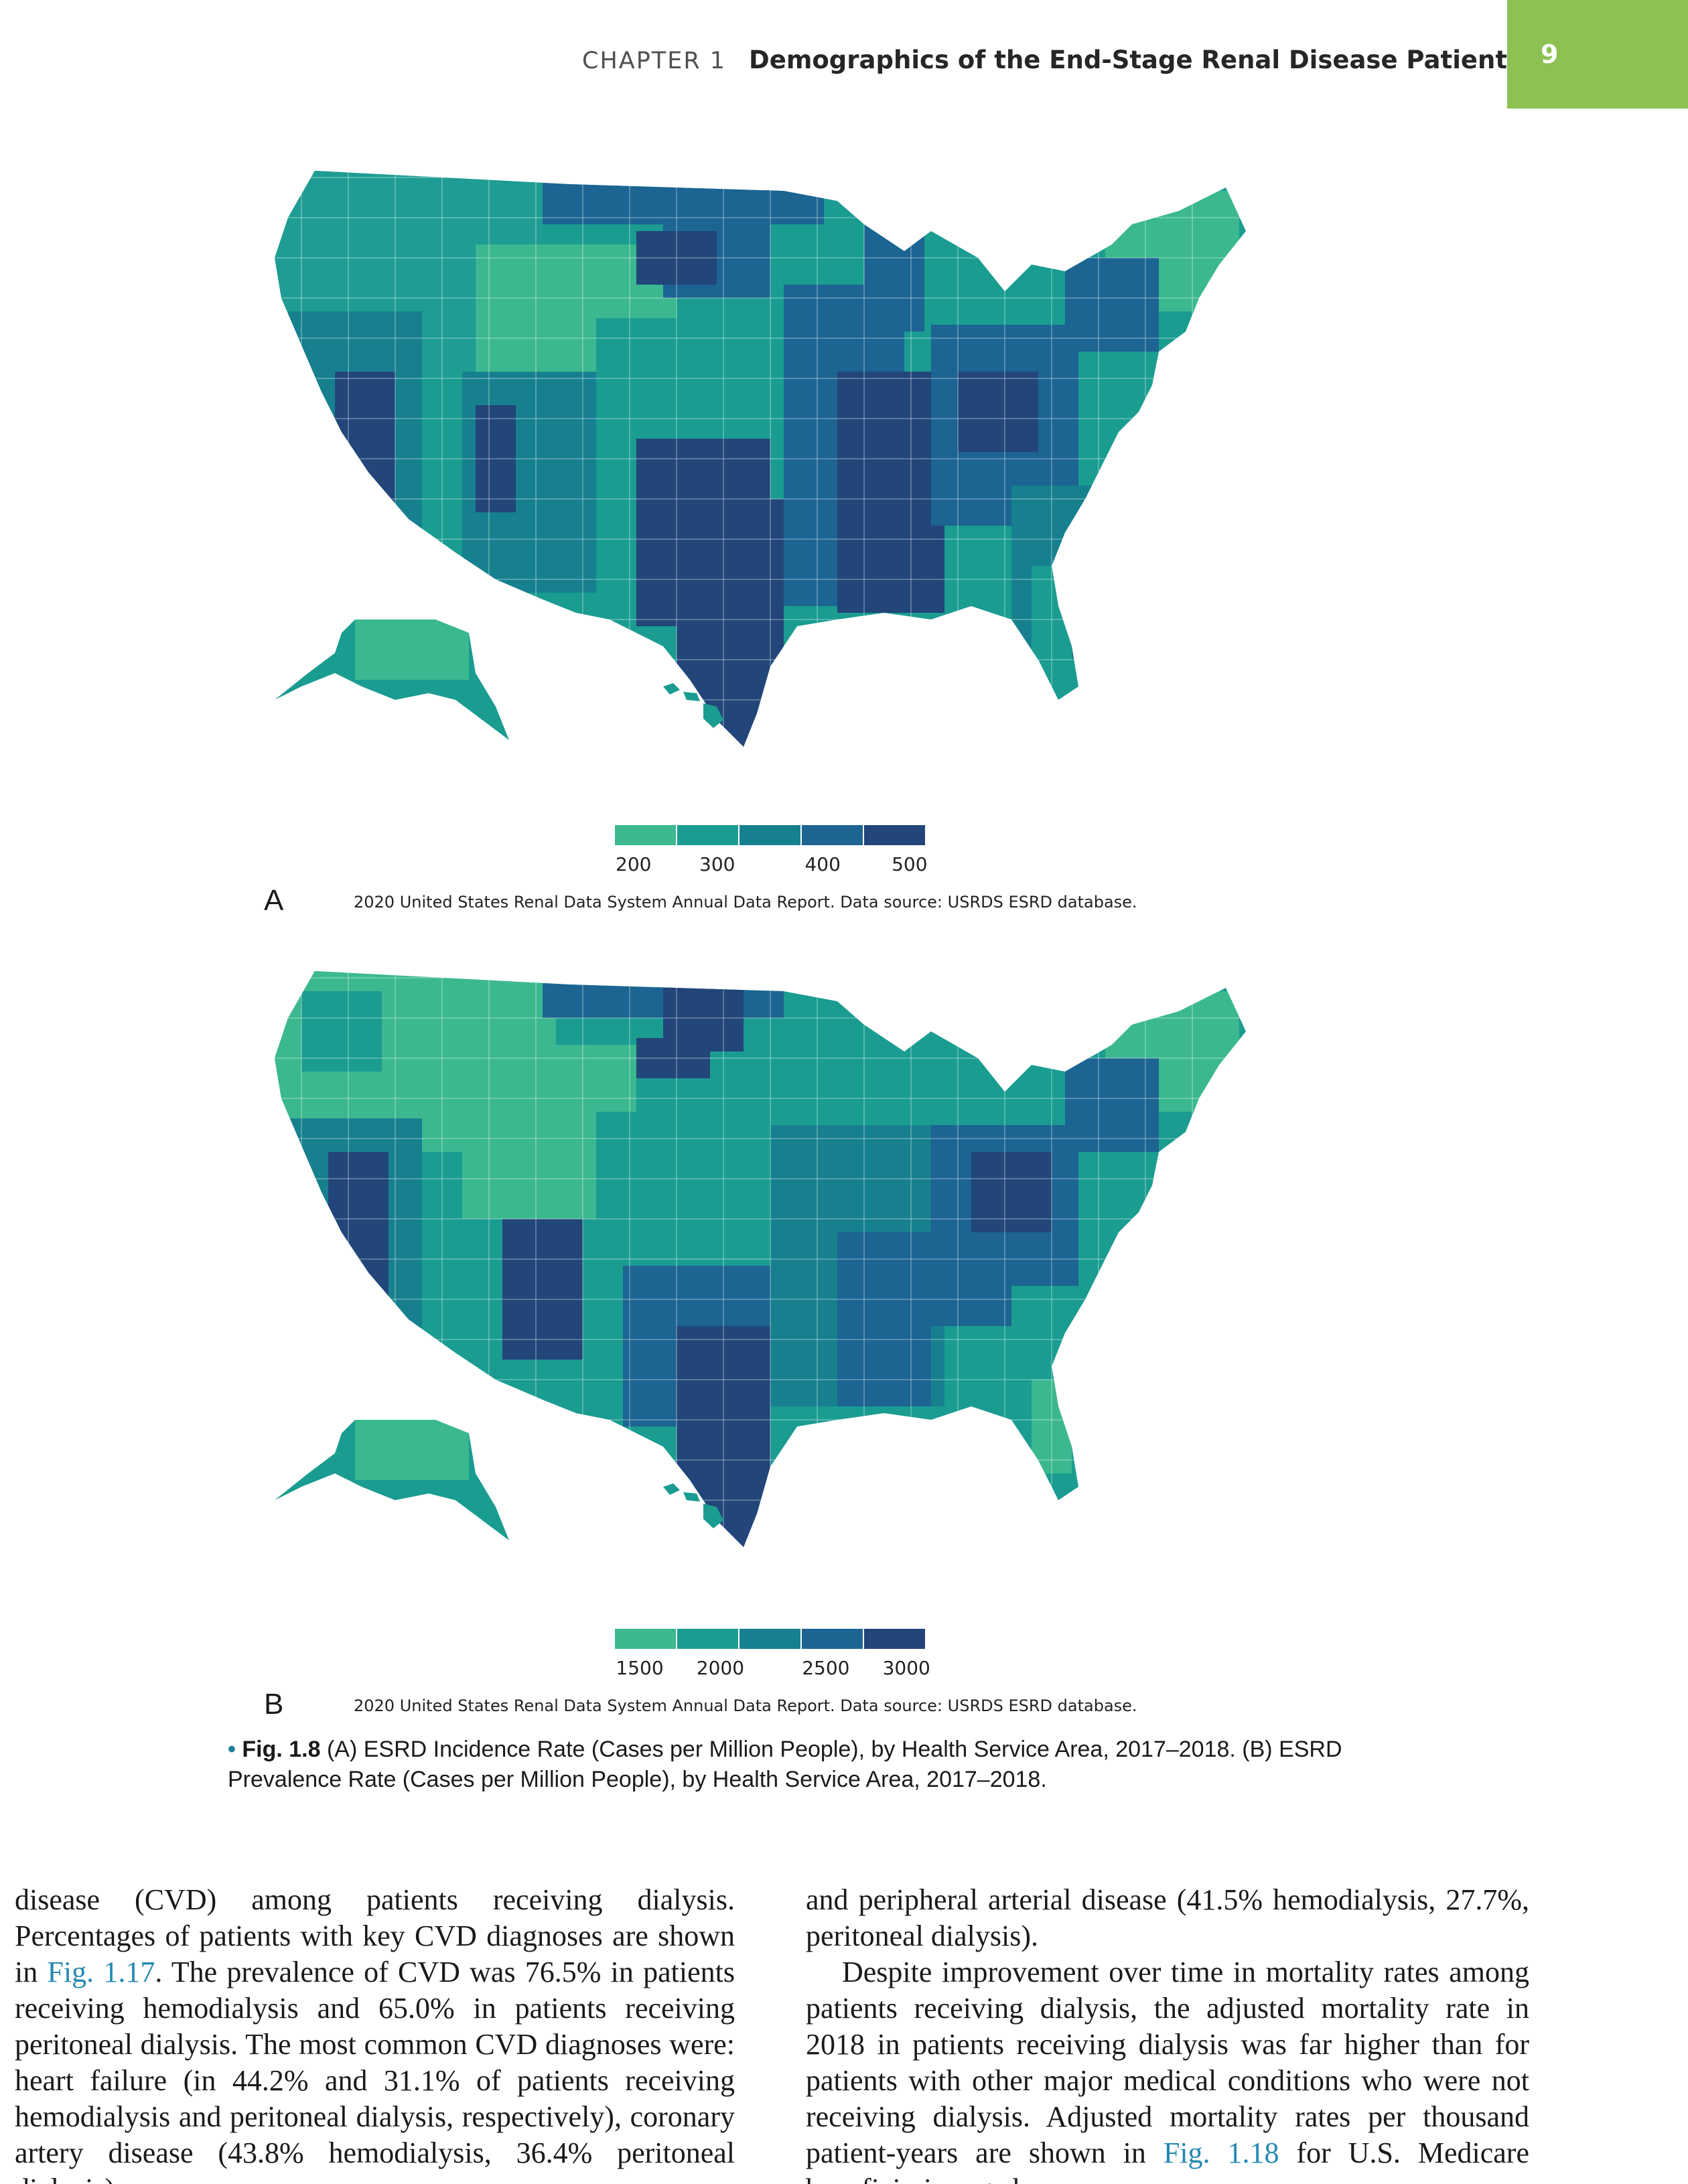 This screenshot has width=1688, height=2184. What do you see at coordinates (274, 1704) in the screenshot?
I see `panel-letter-b: B` at bounding box center [274, 1704].